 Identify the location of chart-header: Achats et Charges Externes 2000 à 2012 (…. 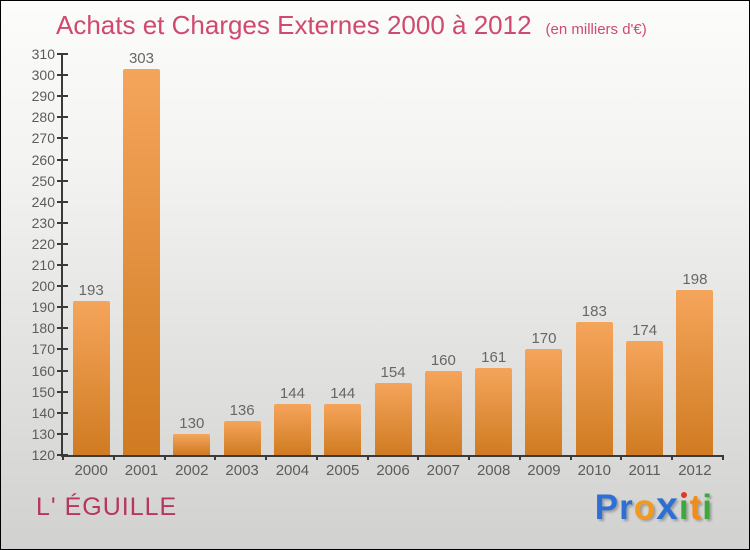
(351, 25).